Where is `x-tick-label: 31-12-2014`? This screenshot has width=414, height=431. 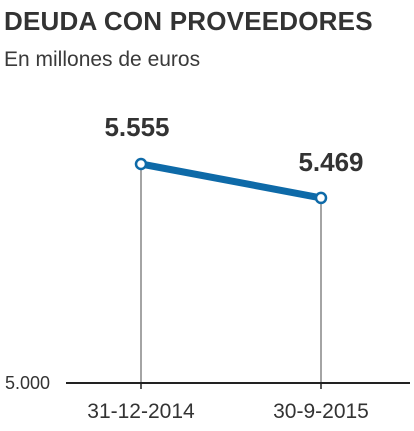
x-tick-label: 31-12-2014 is located at coordinates (141, 411).